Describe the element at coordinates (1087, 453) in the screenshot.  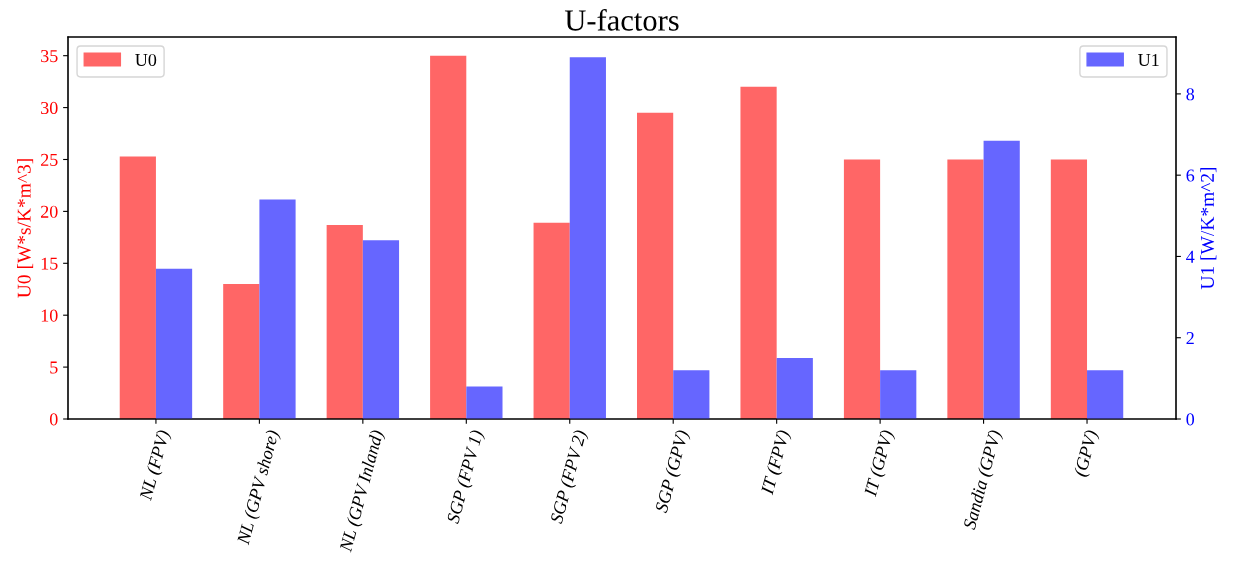
I see `x-tick-label: (GPV)` at that location.